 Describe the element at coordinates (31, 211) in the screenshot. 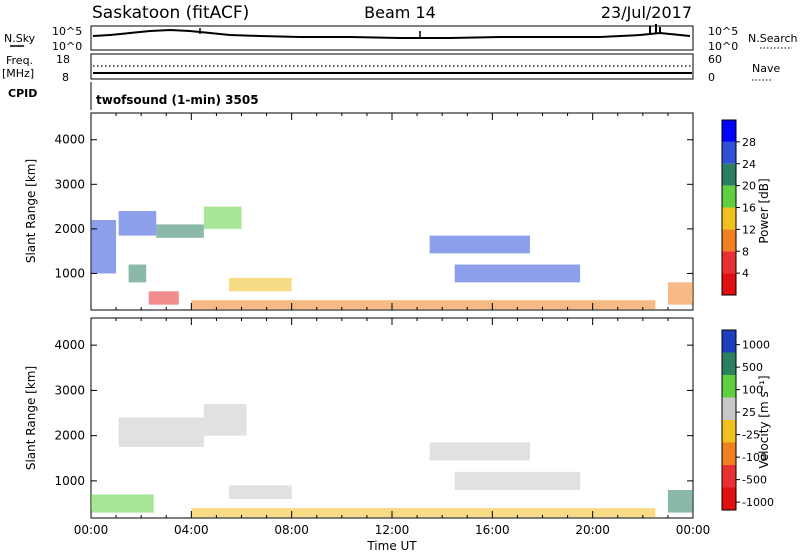

I see `power-ylabel: Slant Range [km]` at that location.